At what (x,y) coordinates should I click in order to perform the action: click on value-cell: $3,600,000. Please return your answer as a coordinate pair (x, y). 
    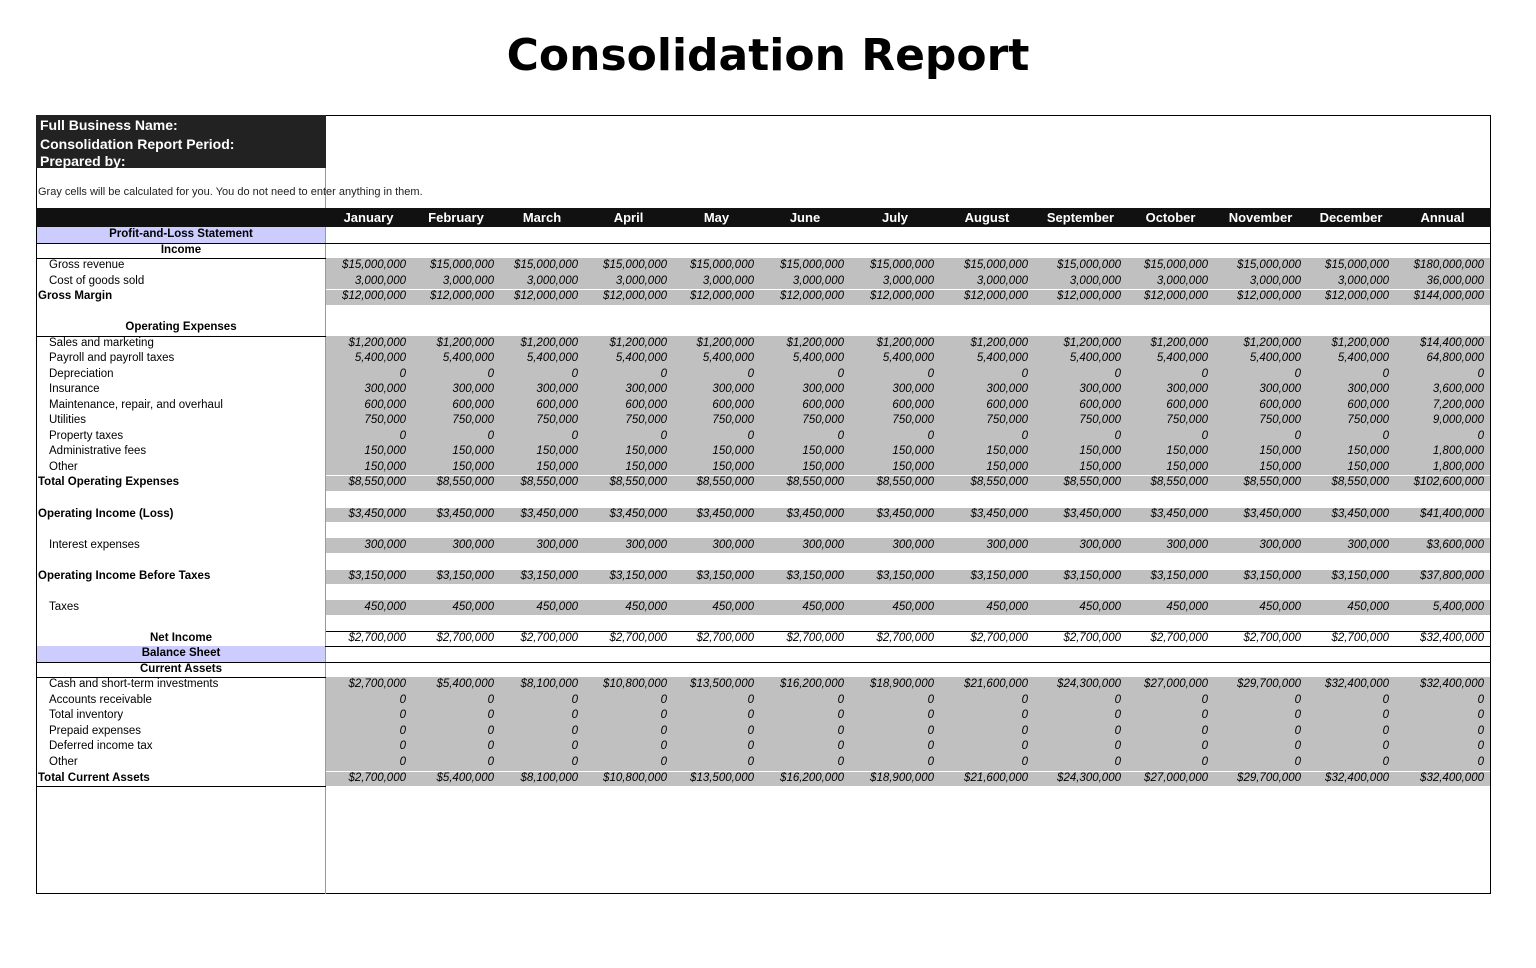
    Looking at the image, I should click on (1455, 544).